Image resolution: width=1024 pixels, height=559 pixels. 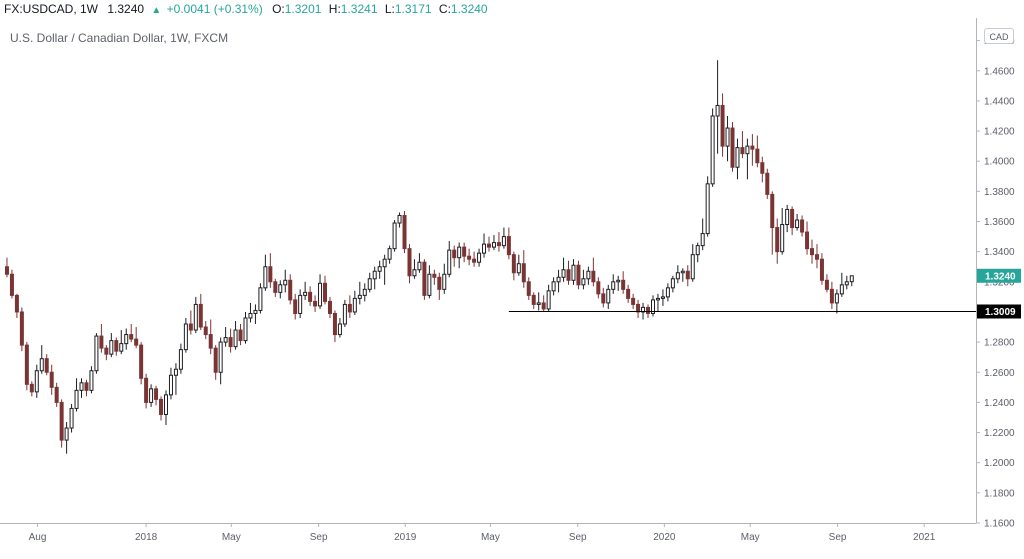 I want to click on y-tick-label: 1.3400, so click(x=999, y=252).